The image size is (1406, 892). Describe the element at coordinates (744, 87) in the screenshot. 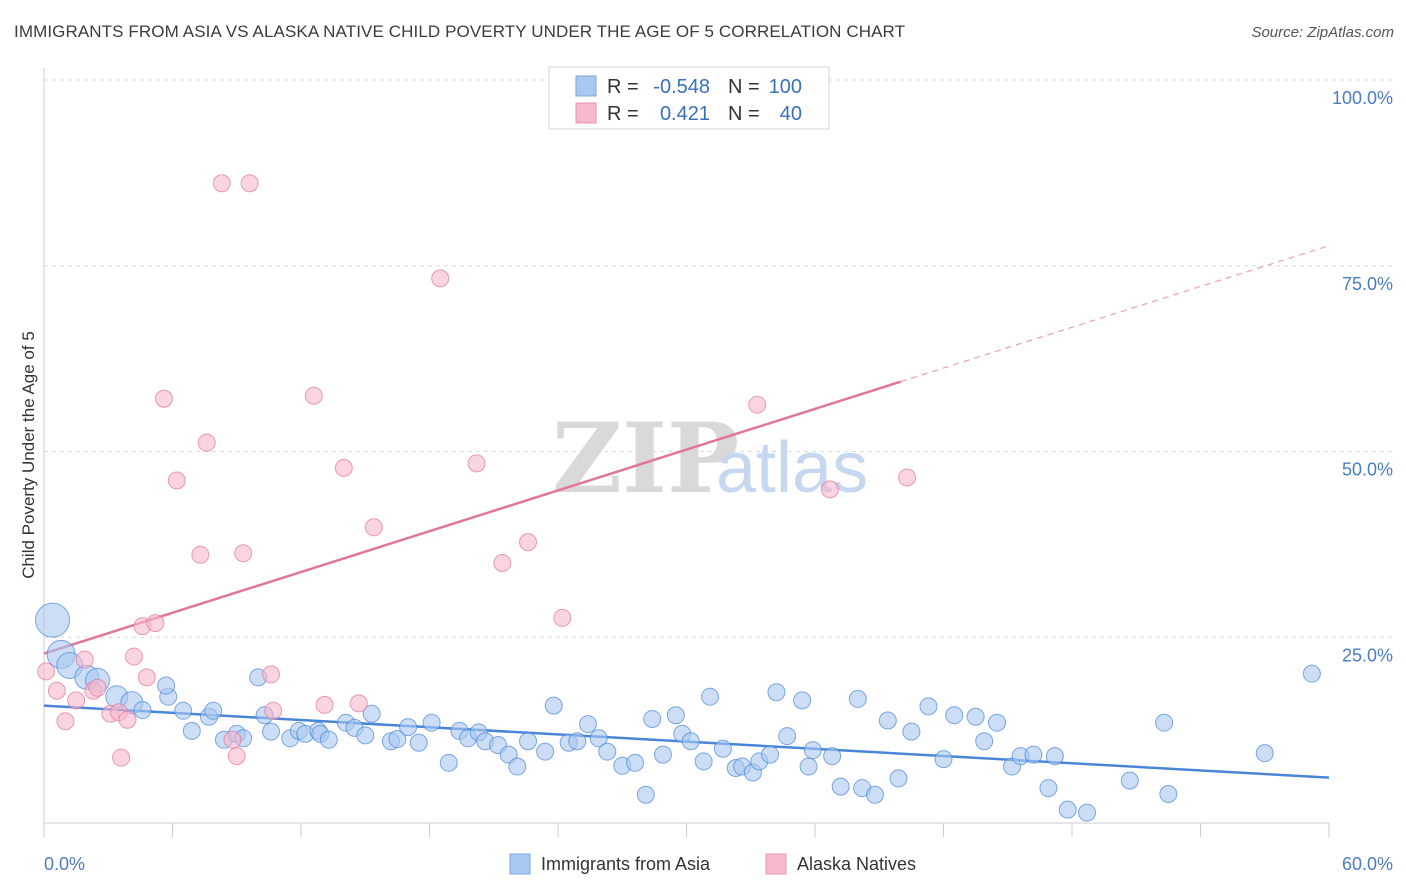

I see `legend-n-label-asia: N =` at that location.